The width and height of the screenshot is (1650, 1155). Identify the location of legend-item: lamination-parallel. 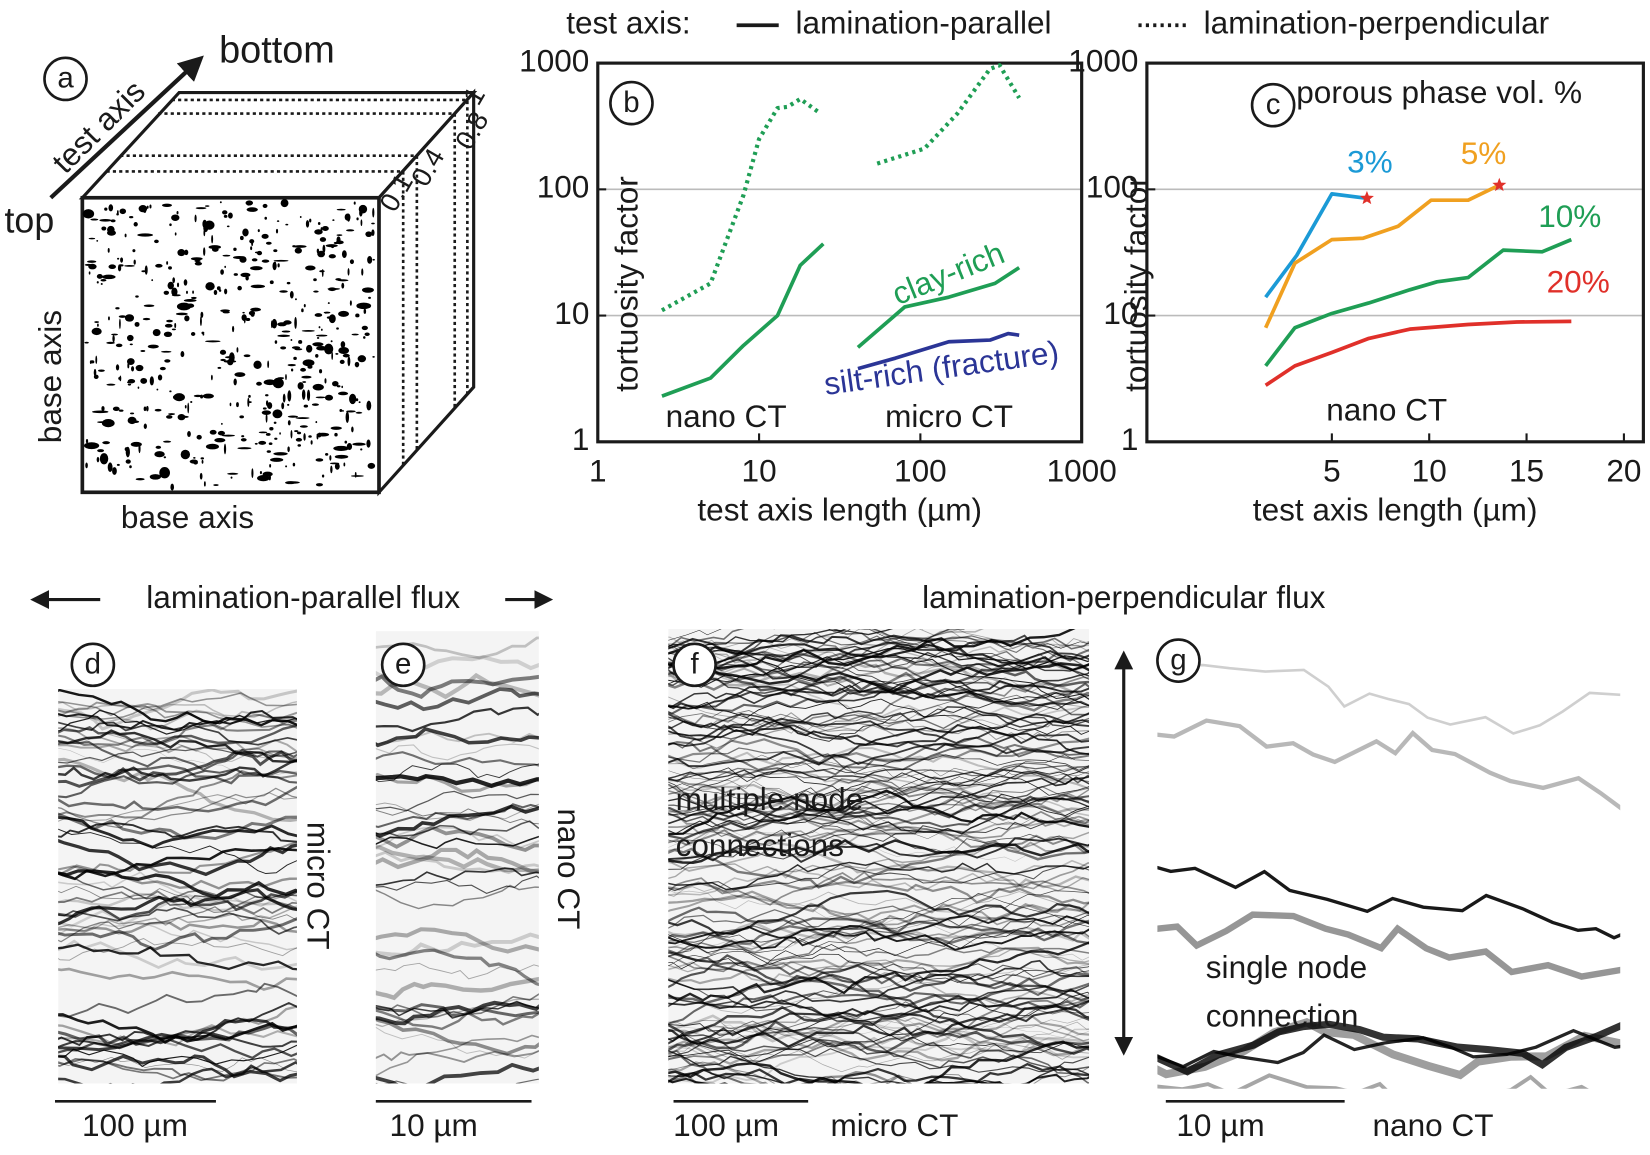
(924, 23).